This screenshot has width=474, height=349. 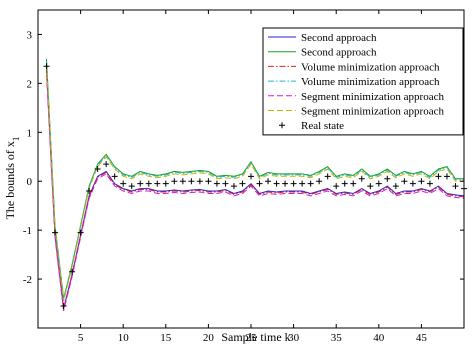 I want to click on legend-marker, so click(x=282, y=125).